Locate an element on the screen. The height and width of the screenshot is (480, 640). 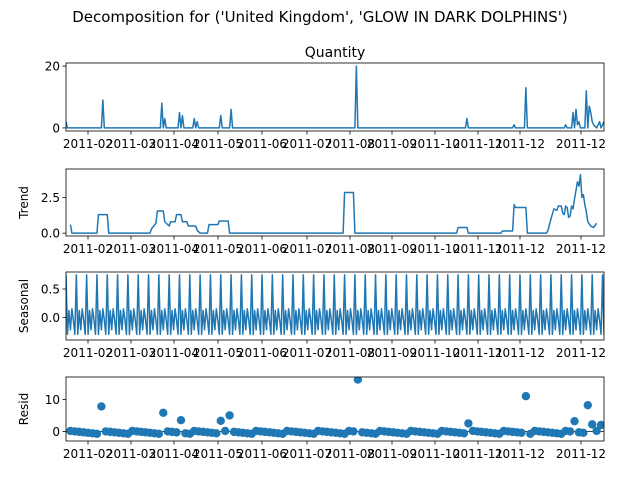
chart-3-xtick-label: 2011-11 is located at coordinates (478, 454).